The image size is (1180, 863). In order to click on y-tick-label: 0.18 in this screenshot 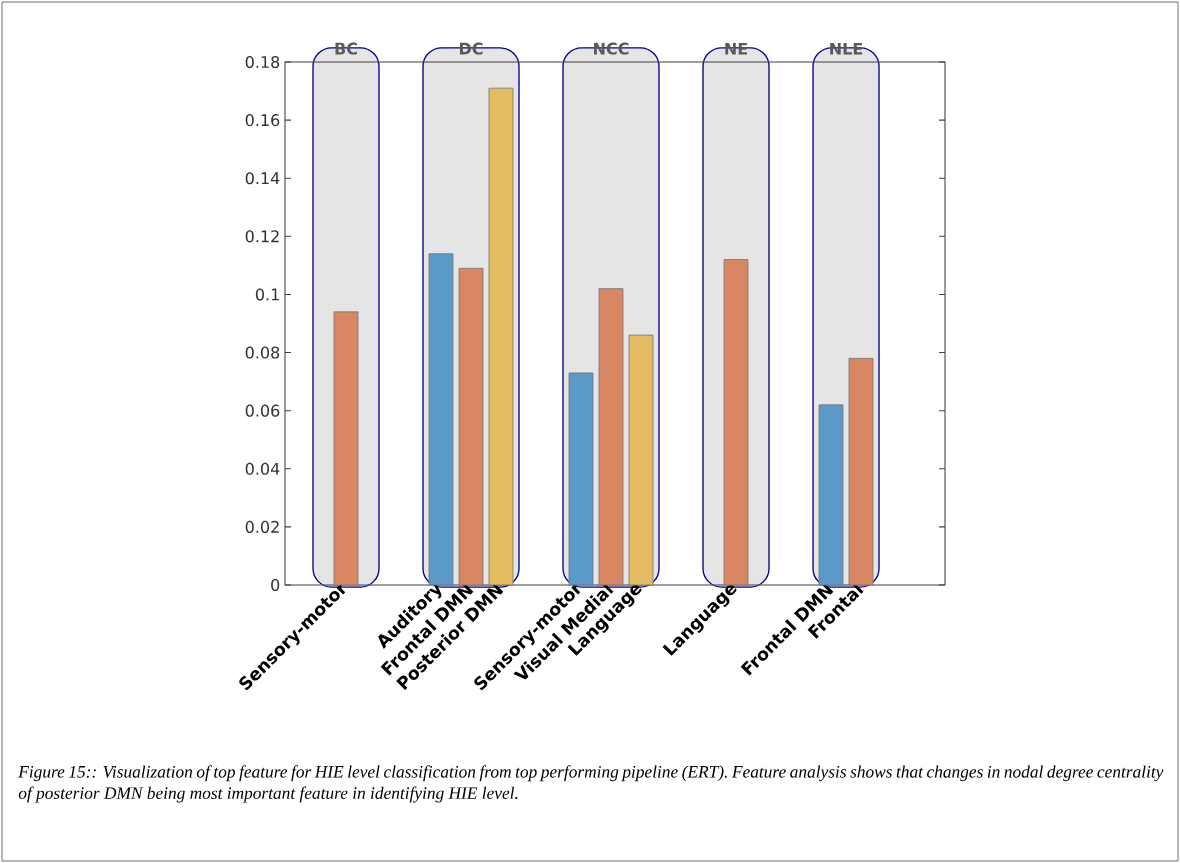, I will do `click(262, 62)`.